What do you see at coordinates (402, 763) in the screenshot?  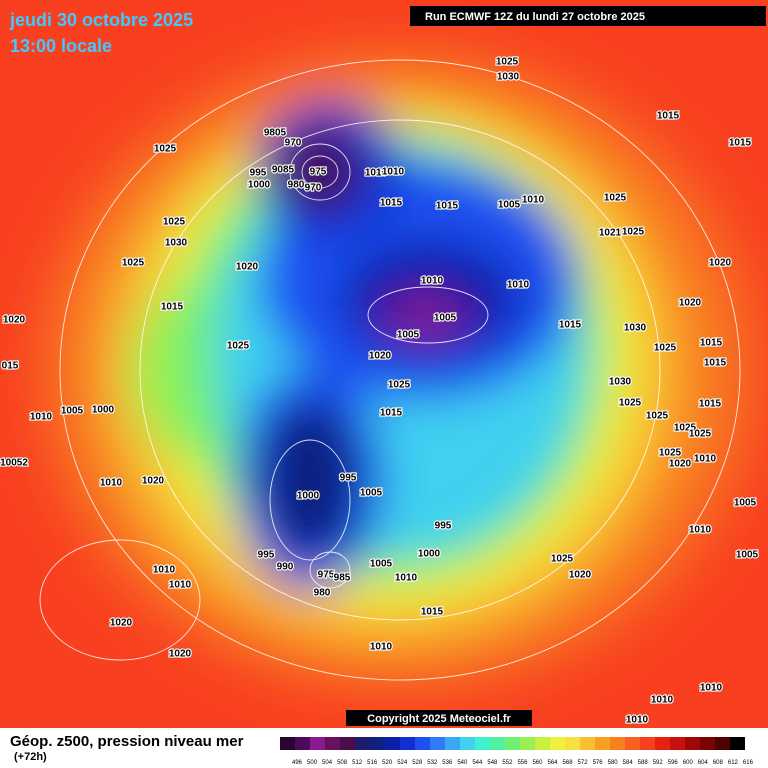 I see `colorbar-tick-label: 524` at bounding box center [402, 763].